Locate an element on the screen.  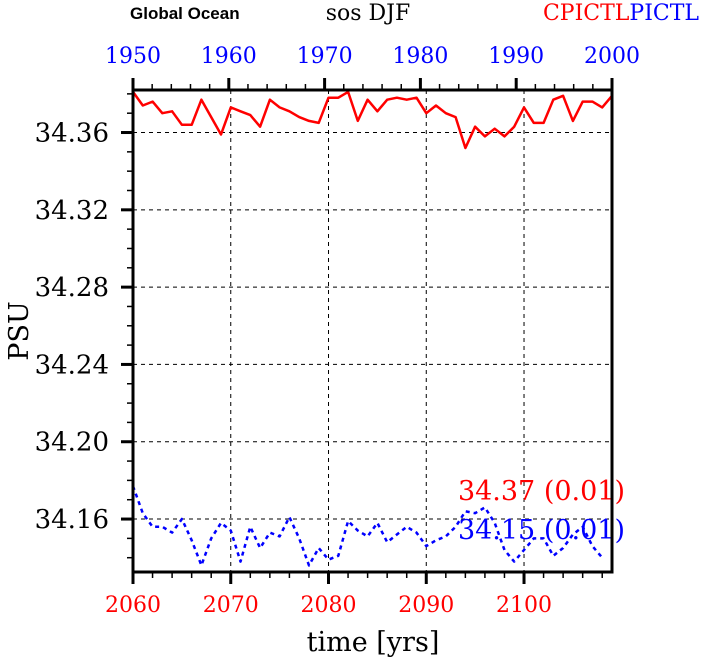
x-top-tick-label: 1960 is located at coordinates (229, 56).